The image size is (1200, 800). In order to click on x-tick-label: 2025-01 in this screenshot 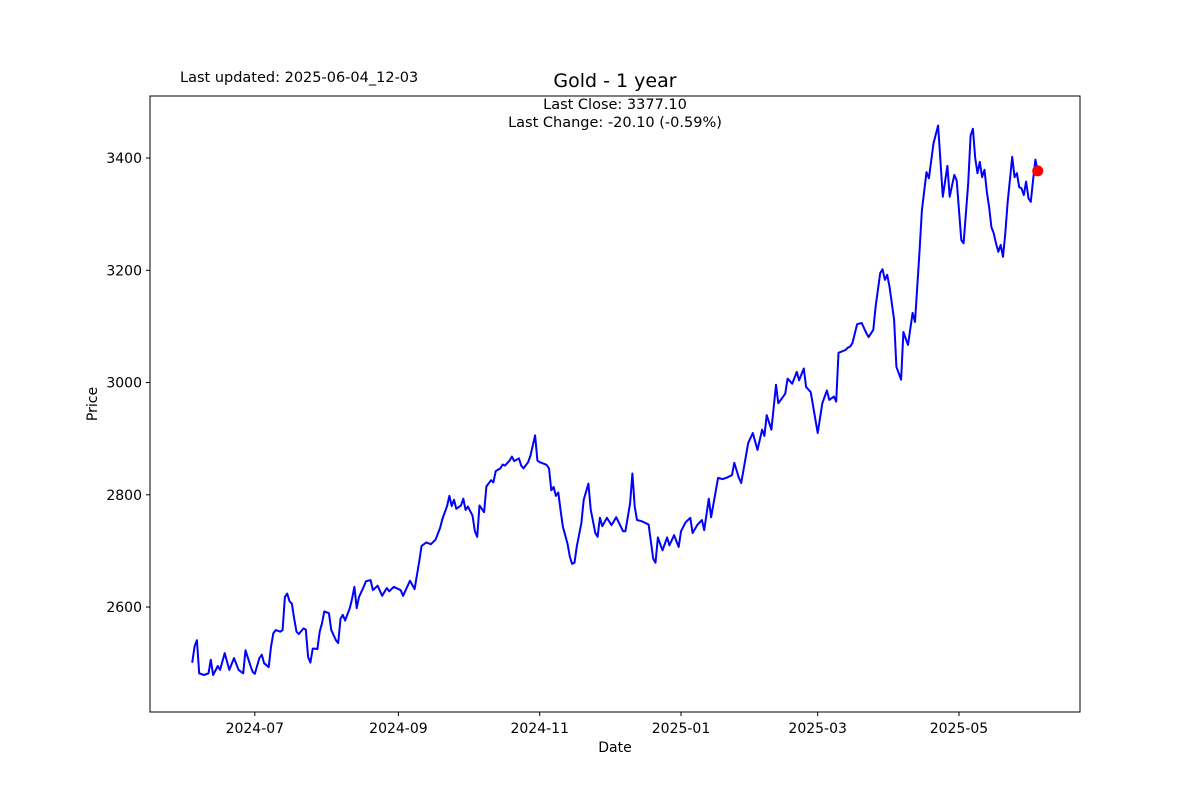, I will do `click(681, 729)`.